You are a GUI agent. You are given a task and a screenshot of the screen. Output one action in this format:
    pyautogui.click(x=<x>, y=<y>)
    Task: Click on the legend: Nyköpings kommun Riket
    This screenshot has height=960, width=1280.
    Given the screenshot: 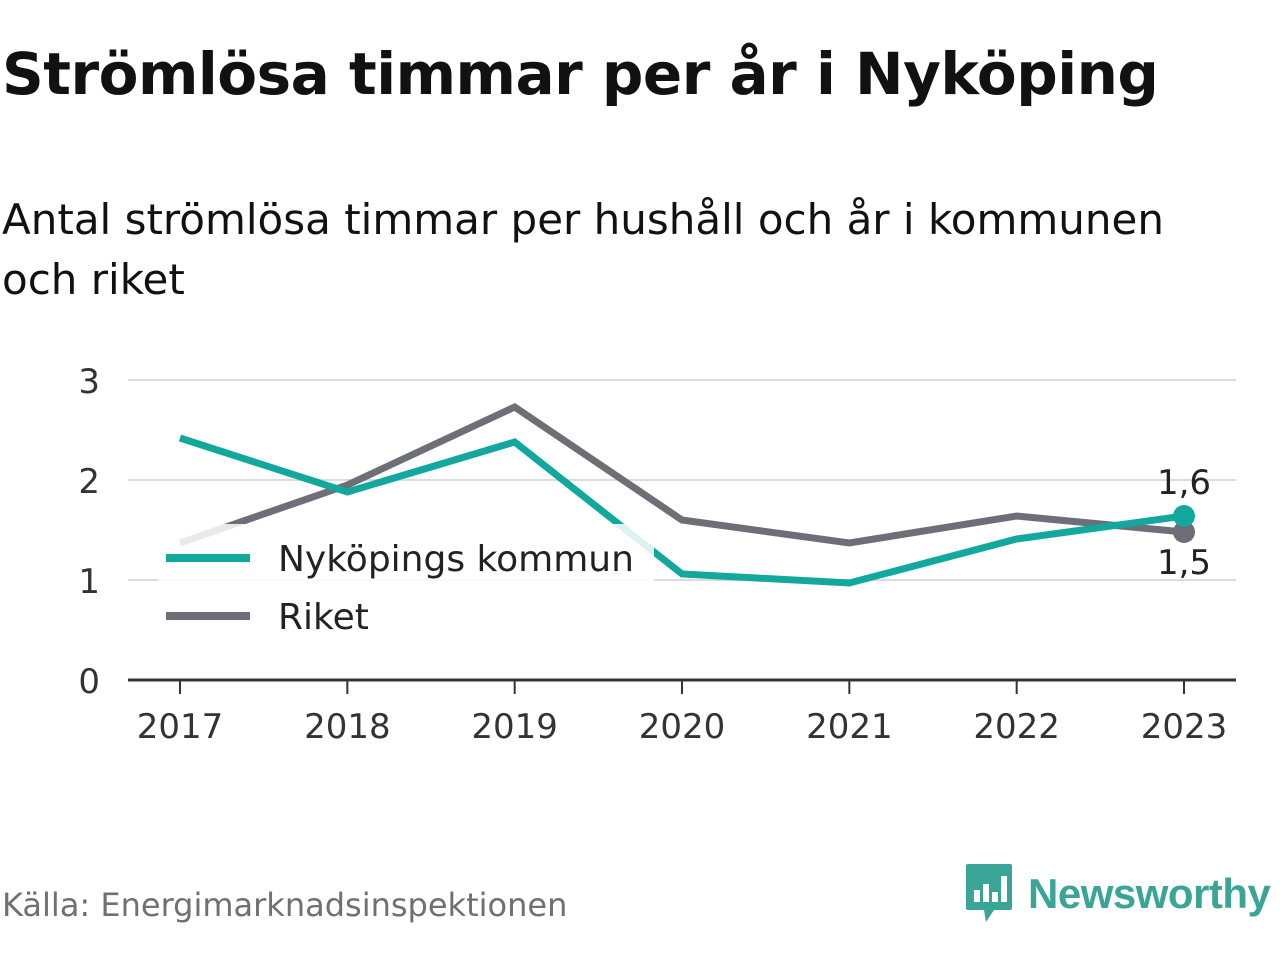 What is the action you would take?
    pyautogui.click(x=406, y=587)
    